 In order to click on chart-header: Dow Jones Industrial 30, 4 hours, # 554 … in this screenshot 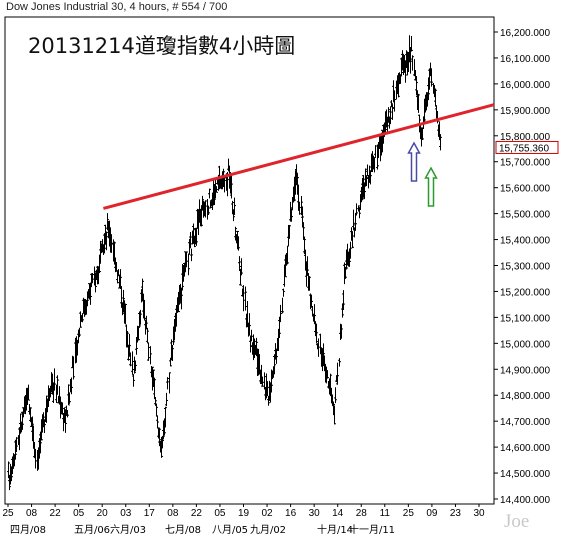, I will do `click(116, 7)`.